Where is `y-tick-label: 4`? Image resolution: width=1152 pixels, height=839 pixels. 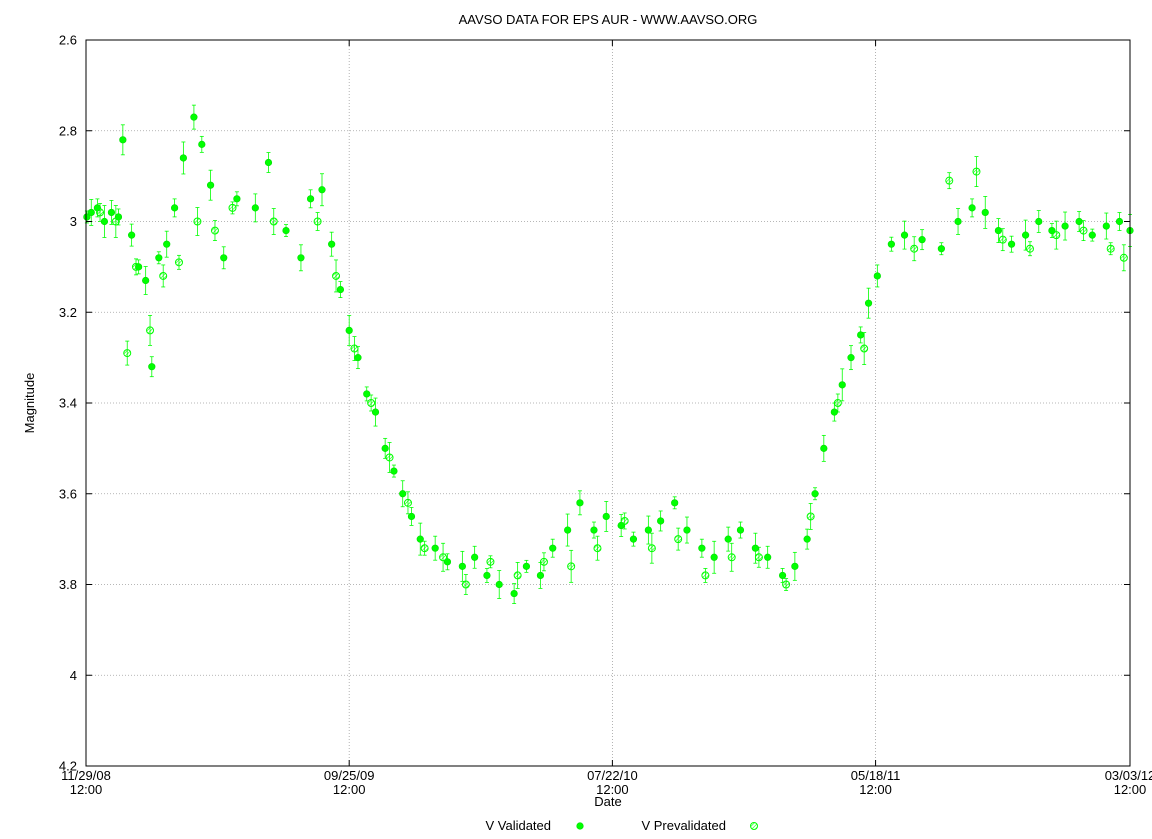
y-tick-label: 4 is located at coordinates (73, 675).